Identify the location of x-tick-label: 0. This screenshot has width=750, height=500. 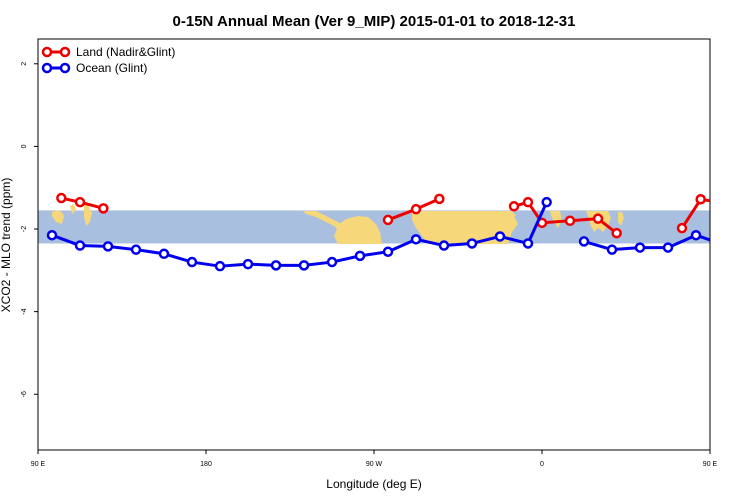
(542, 464).